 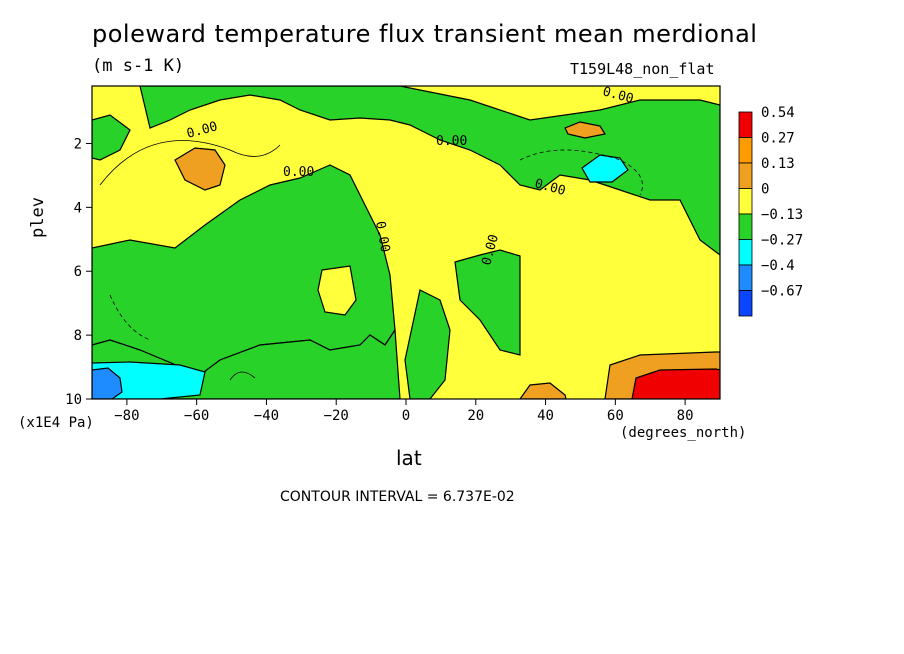 I want to click on color-legend: 0.54 0.27 0.13 0 −0.13 −0.27 −0.4 −0.67, so click(x=770, y=211).